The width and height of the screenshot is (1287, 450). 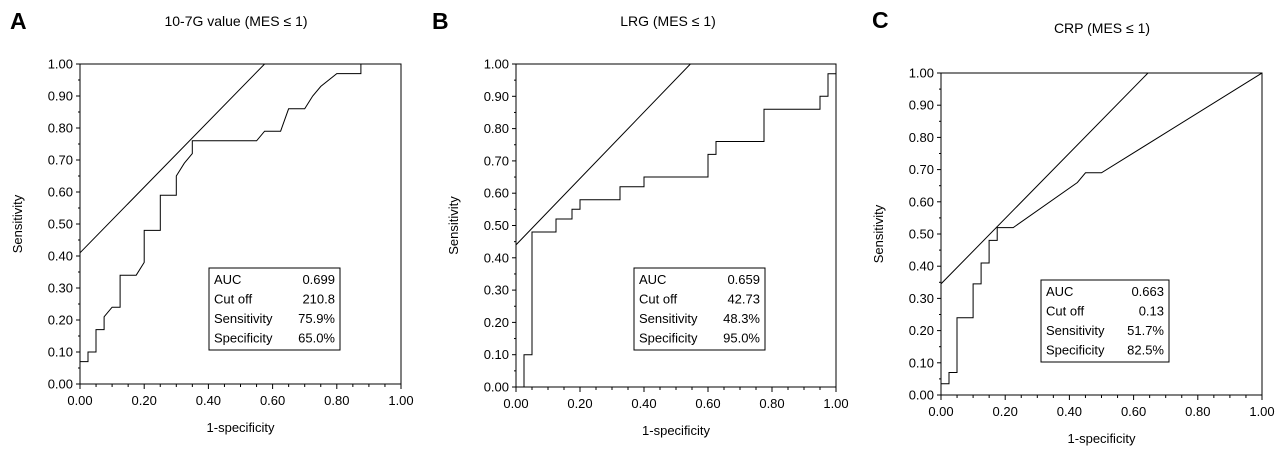 I want to click on stats-row: Cut off 0.13, so click(x=1105, y=311).